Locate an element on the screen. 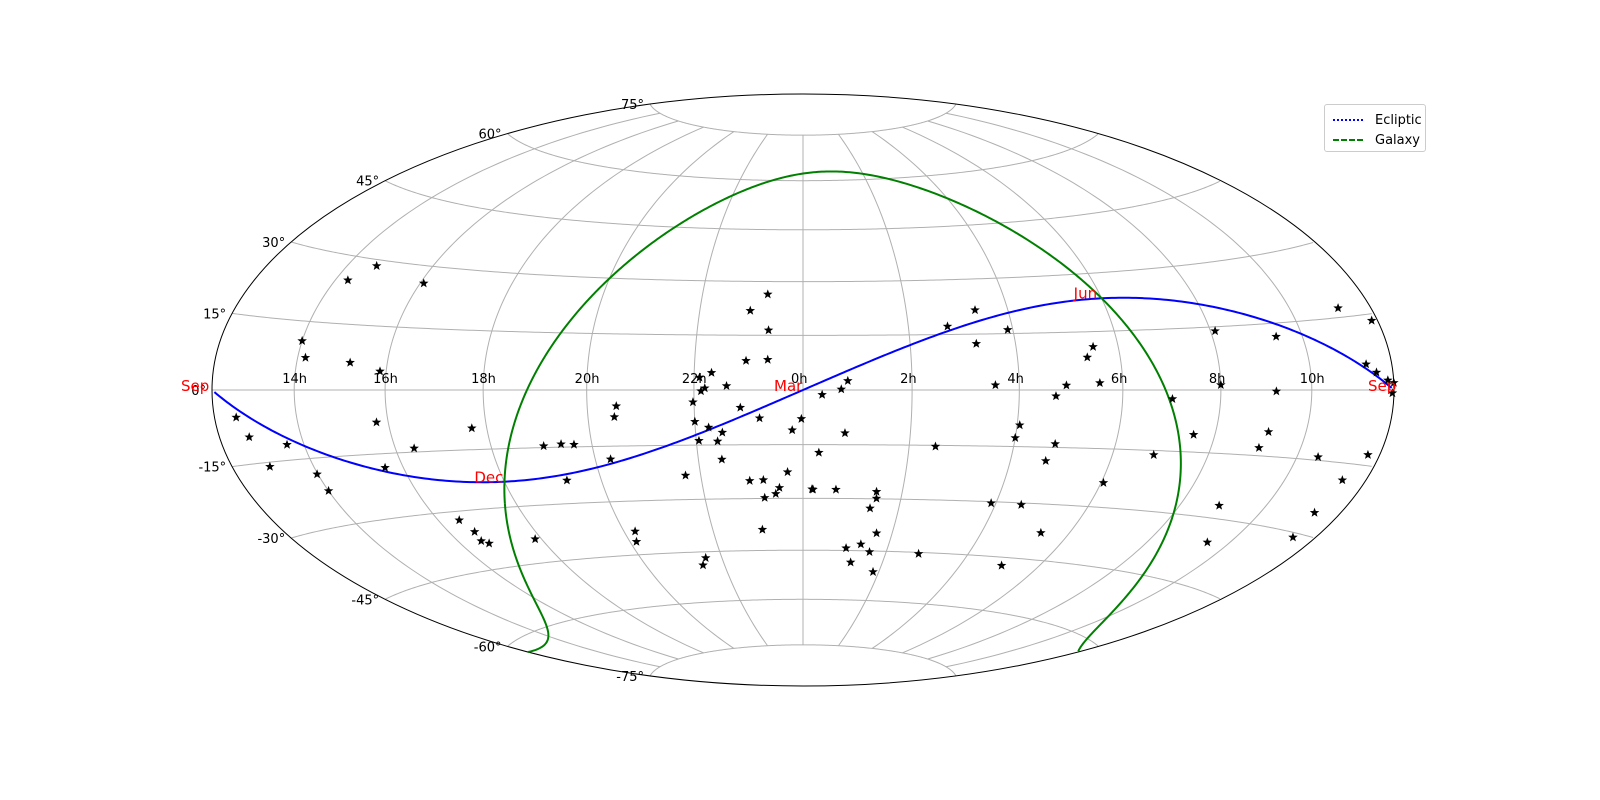  legend: Ecliptic Galaxy is located at coordinates (1375, 128).